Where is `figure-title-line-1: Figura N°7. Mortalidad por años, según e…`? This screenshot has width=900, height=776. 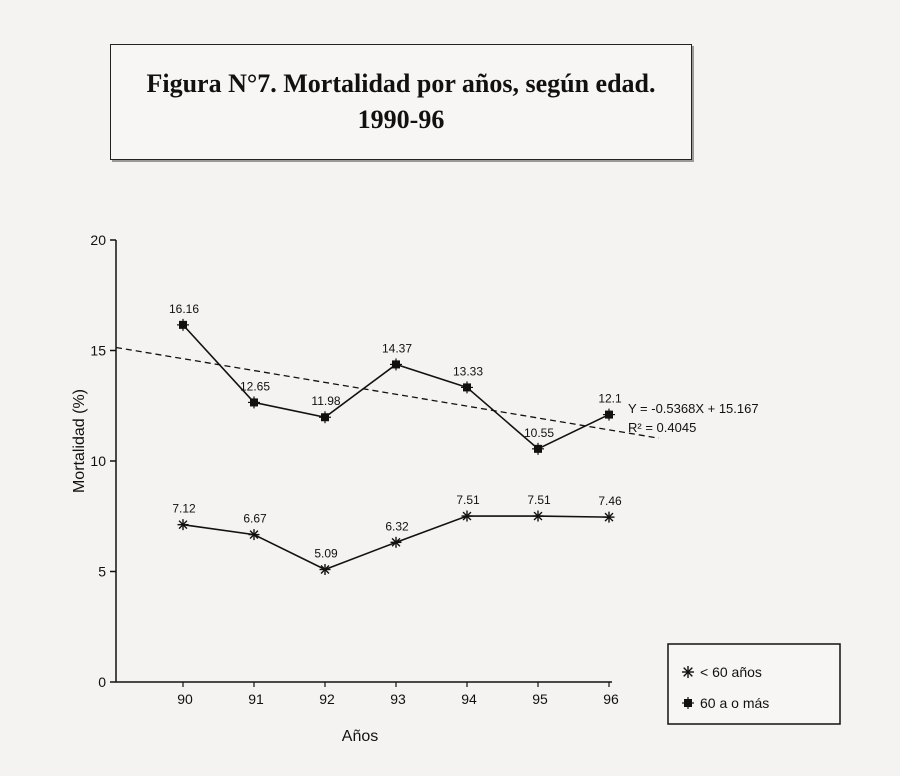 figure-title-line-1: Figura N°7. Mortalidad por años, según e… is located at coordinates (401, 83).